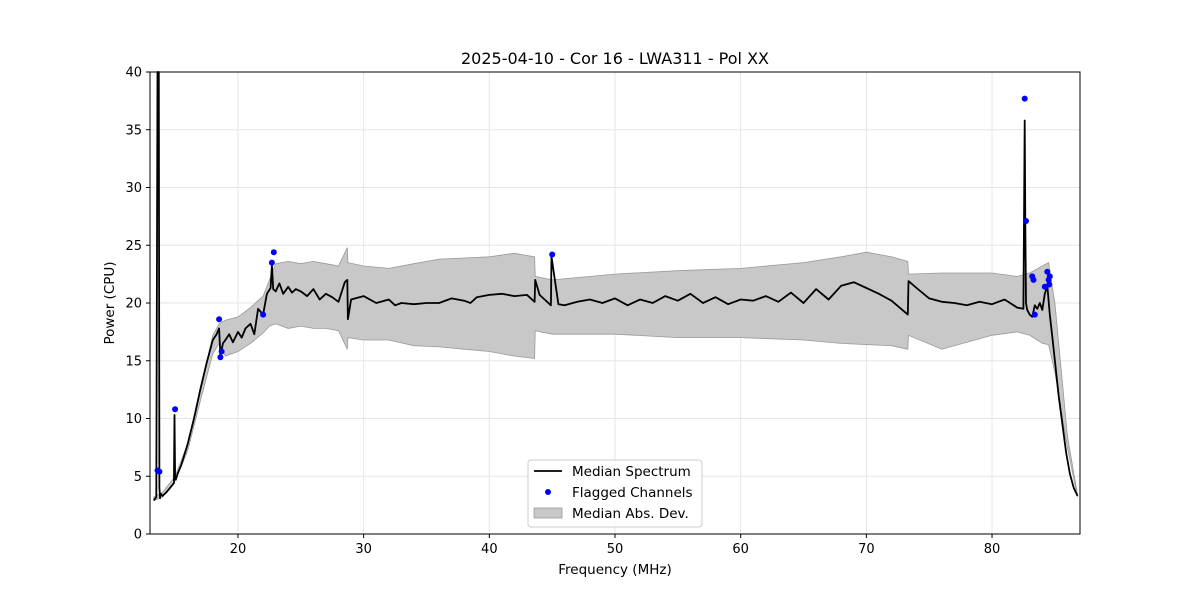 Image resolution: width=1200 pixels, height=600 pixels. Describe the element at coordinates (110, 302) in the screenshot. I see `y-axis-label: Power (CPU)` at that location.